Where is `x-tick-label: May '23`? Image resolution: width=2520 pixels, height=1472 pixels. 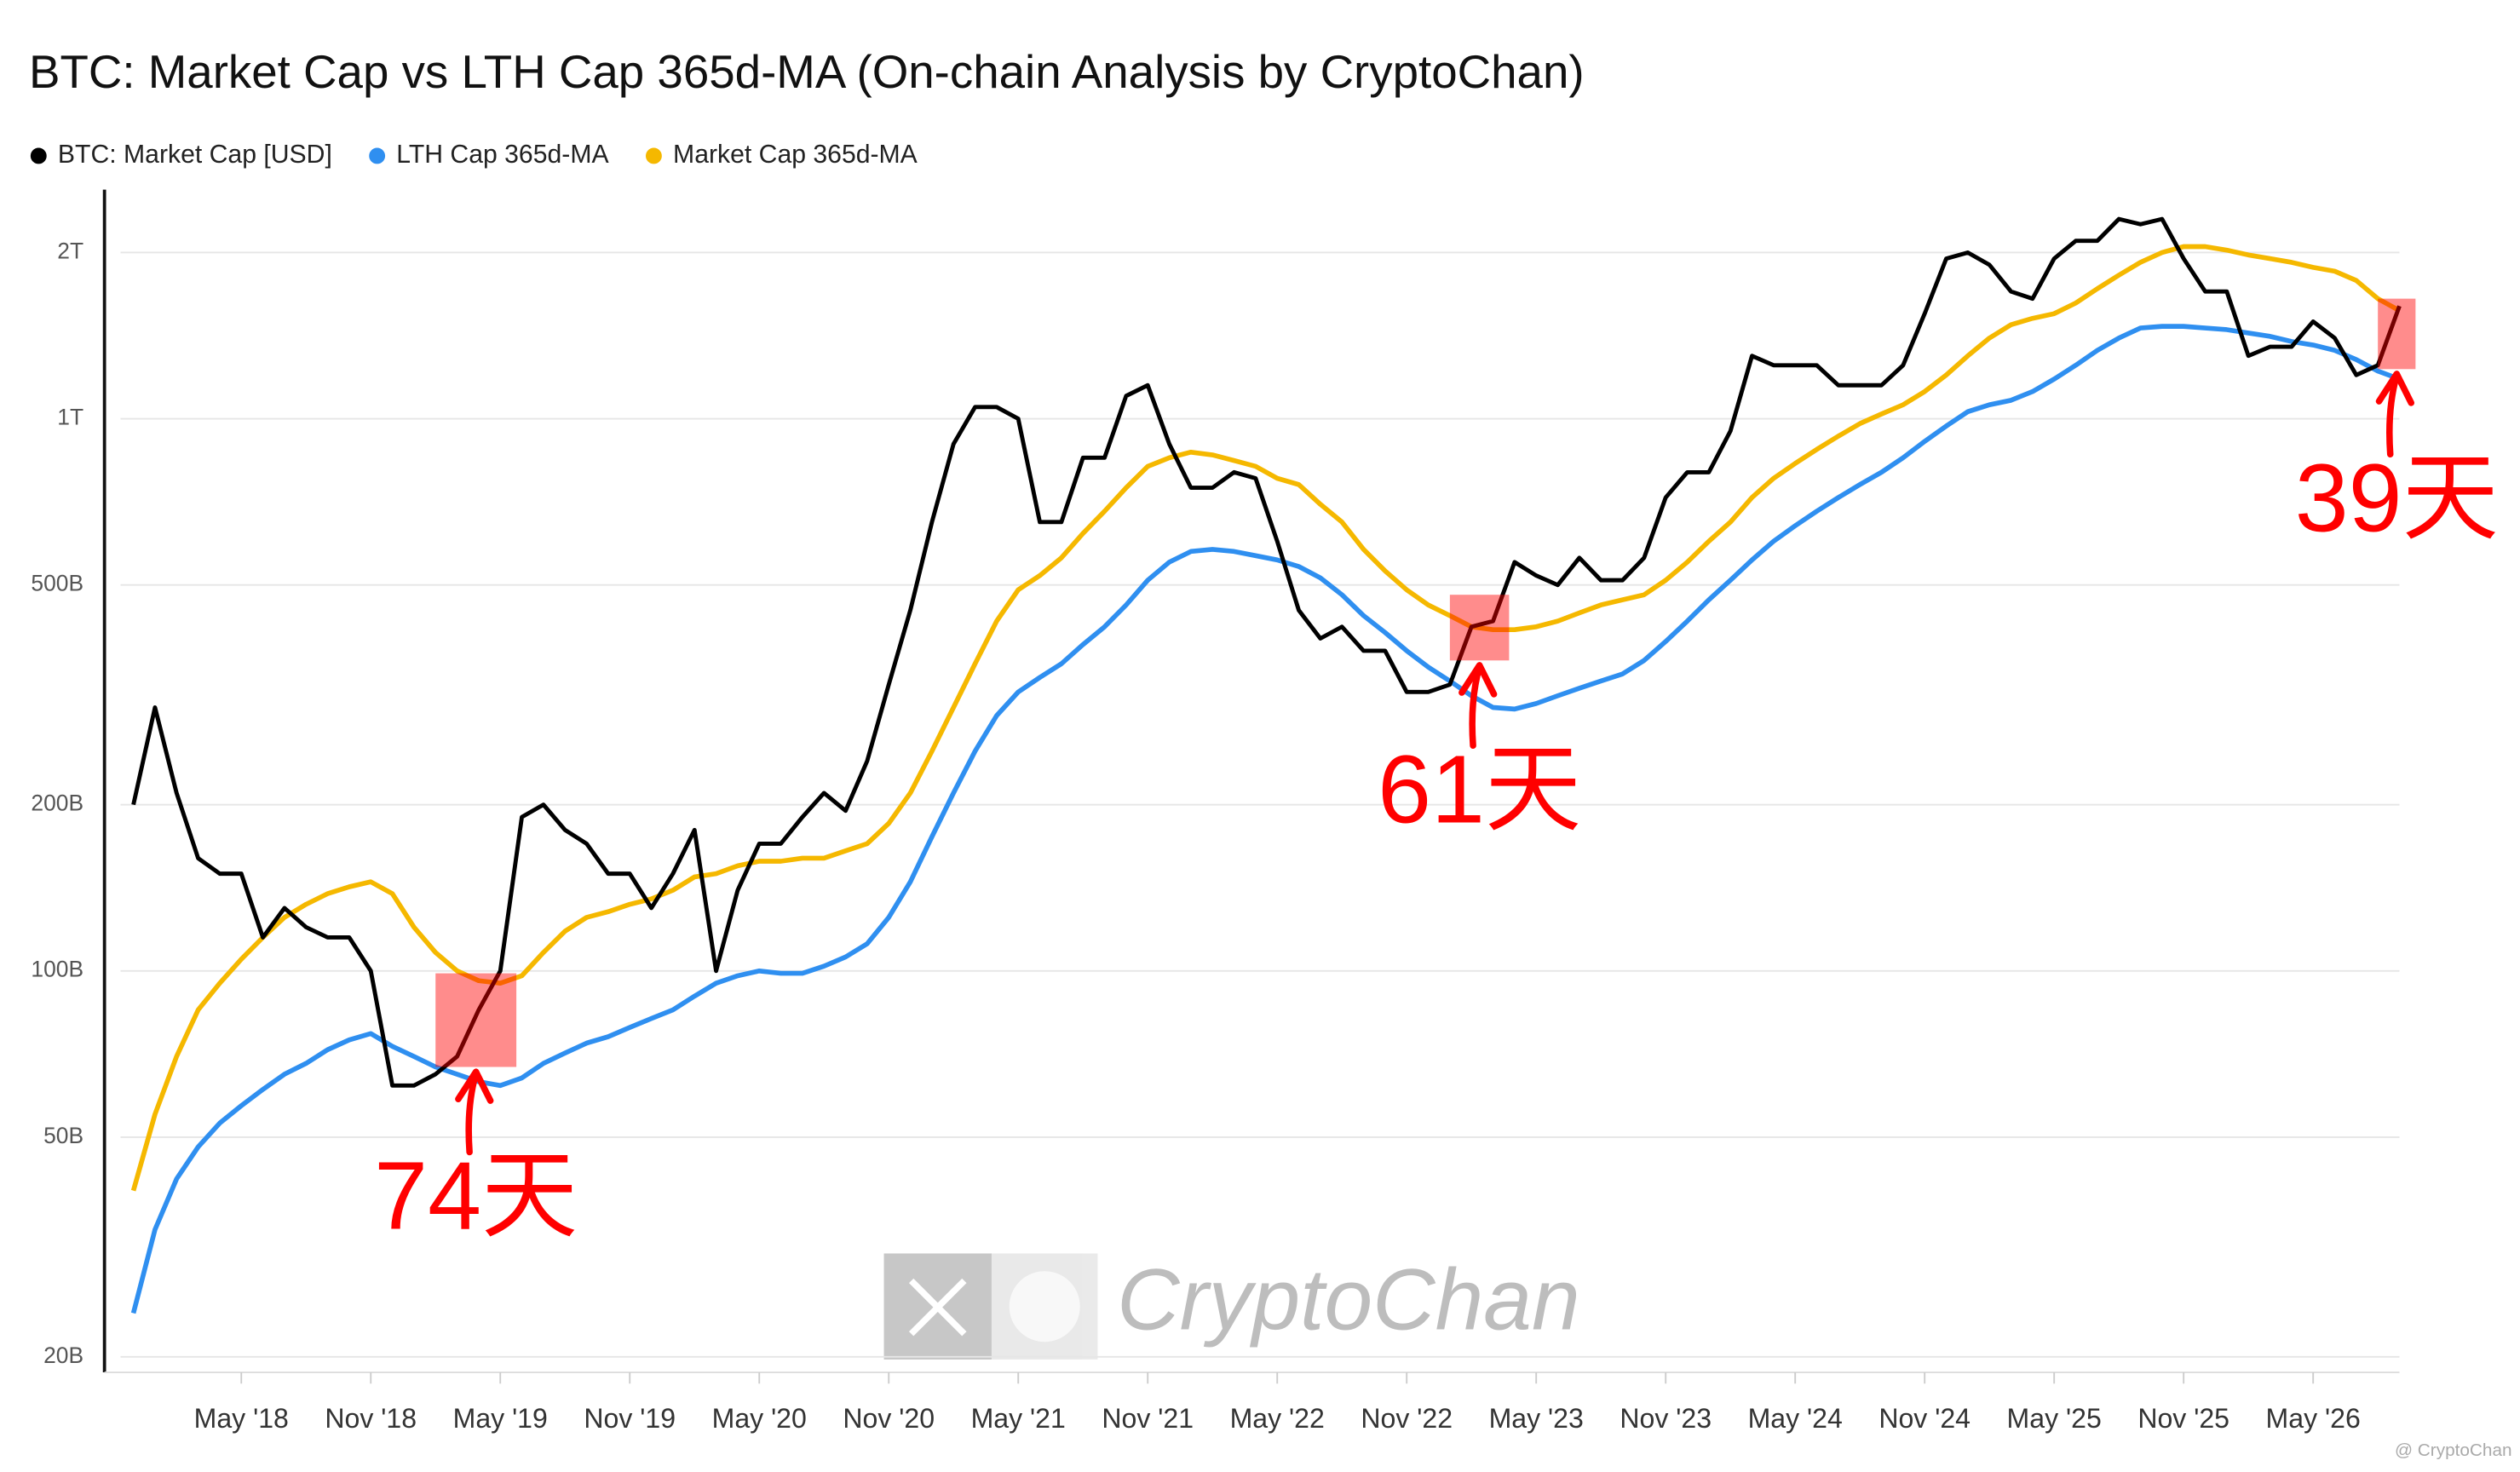
x-tick-label: May '23 is located at coordinates (1537, 1419).